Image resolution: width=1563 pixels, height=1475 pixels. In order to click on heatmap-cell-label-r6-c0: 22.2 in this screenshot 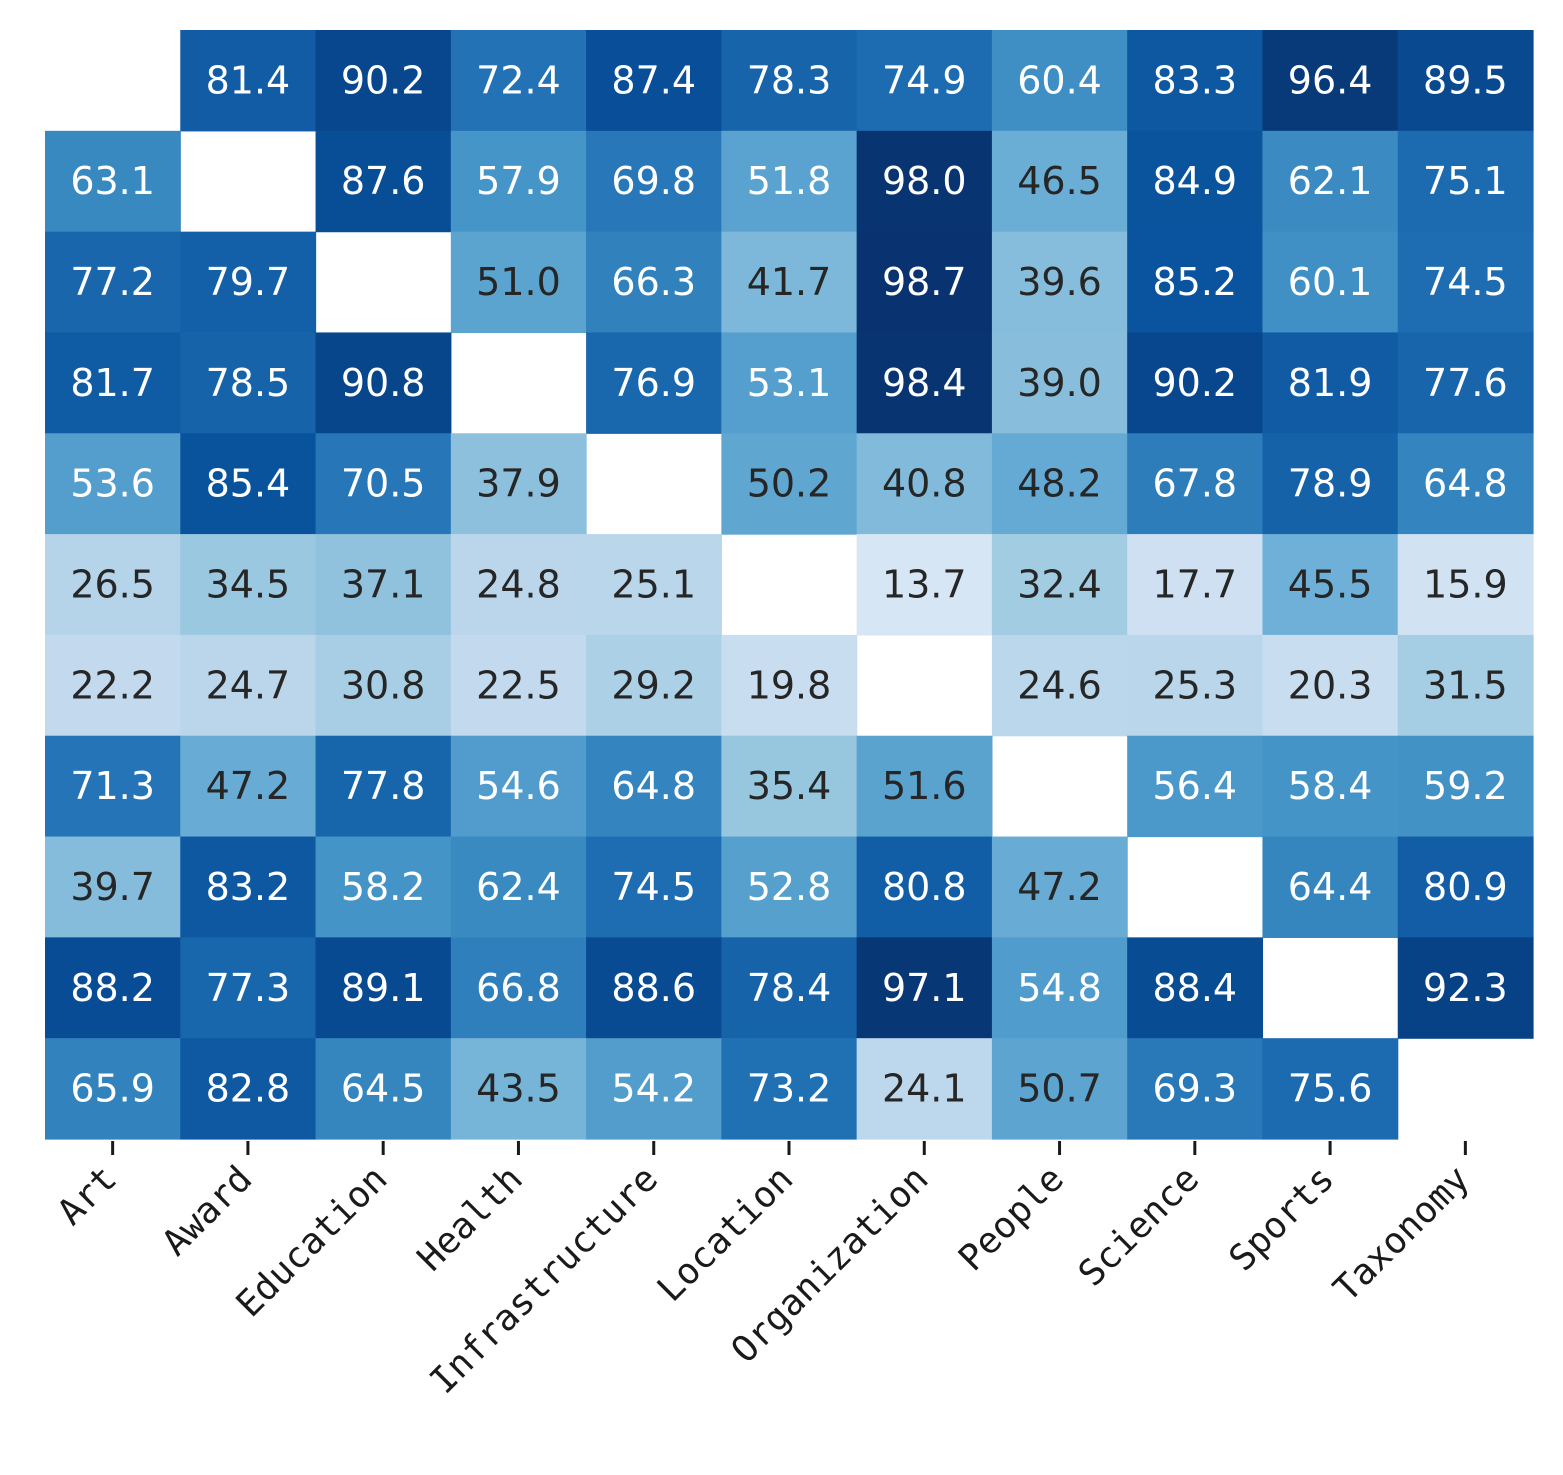, I will do `click(112, 685)`.